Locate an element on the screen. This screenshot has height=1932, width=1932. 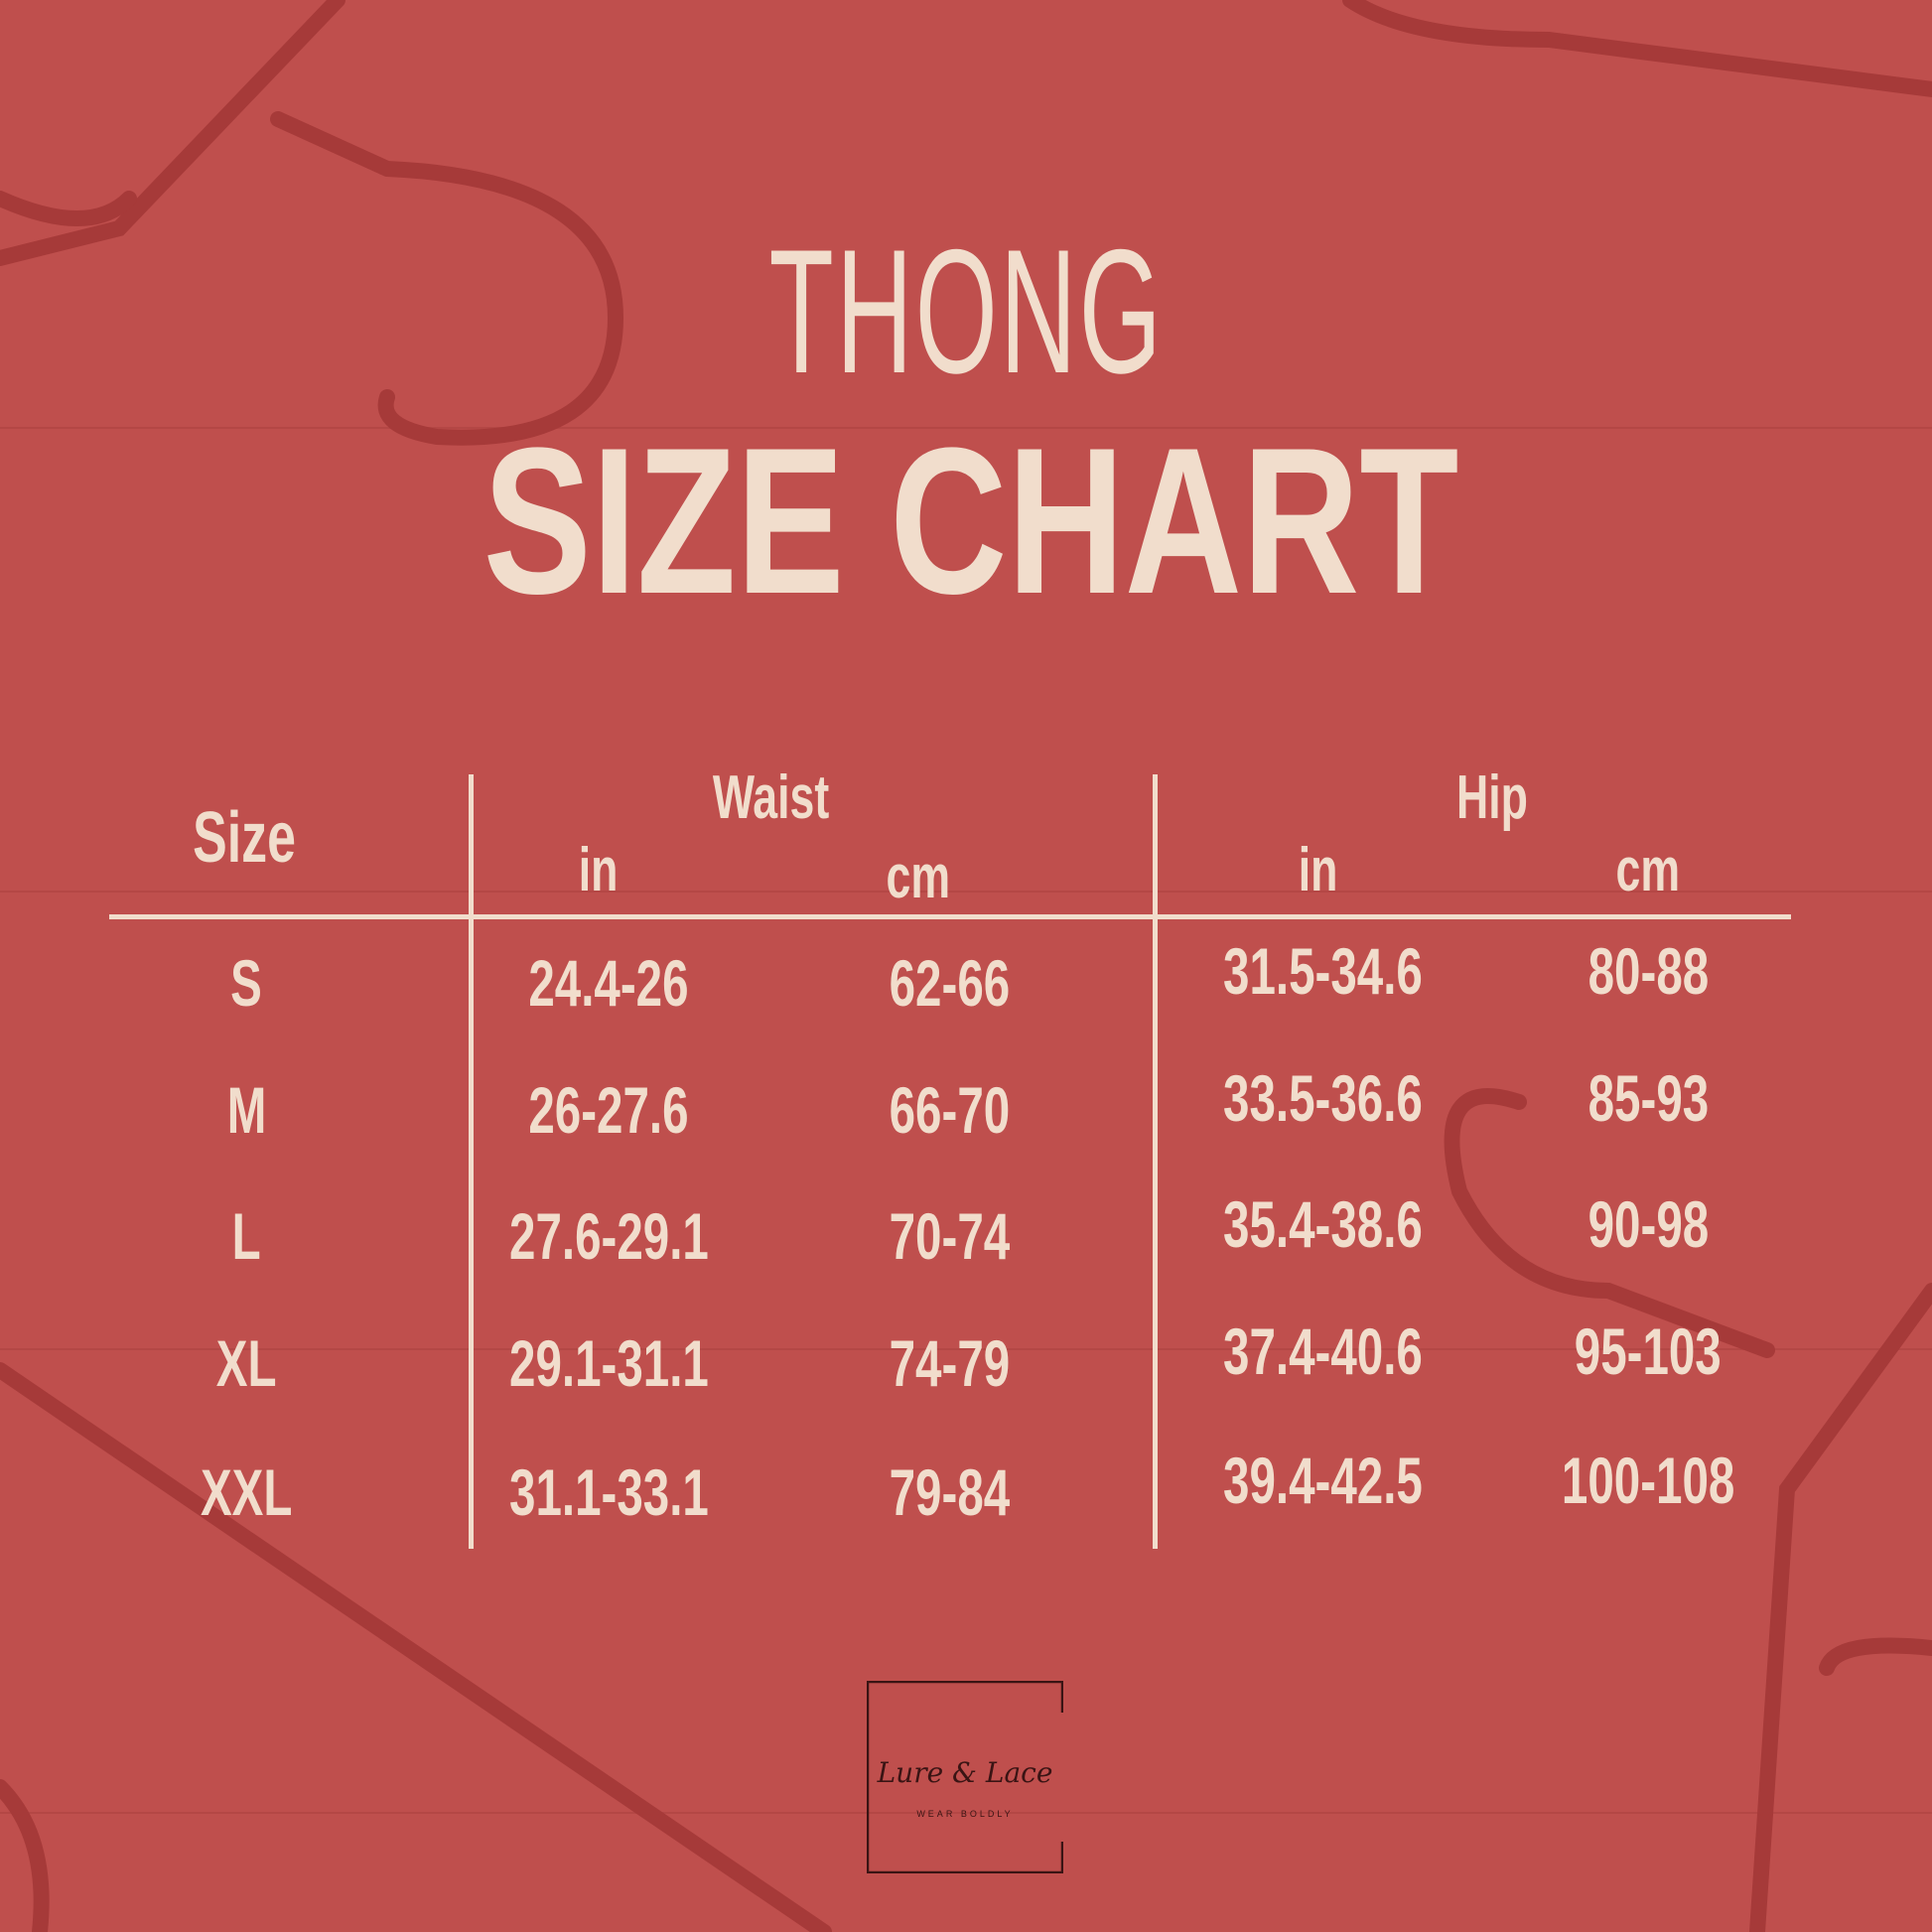
cell-text: 95-103 is located at coordinates (1648, 1351).